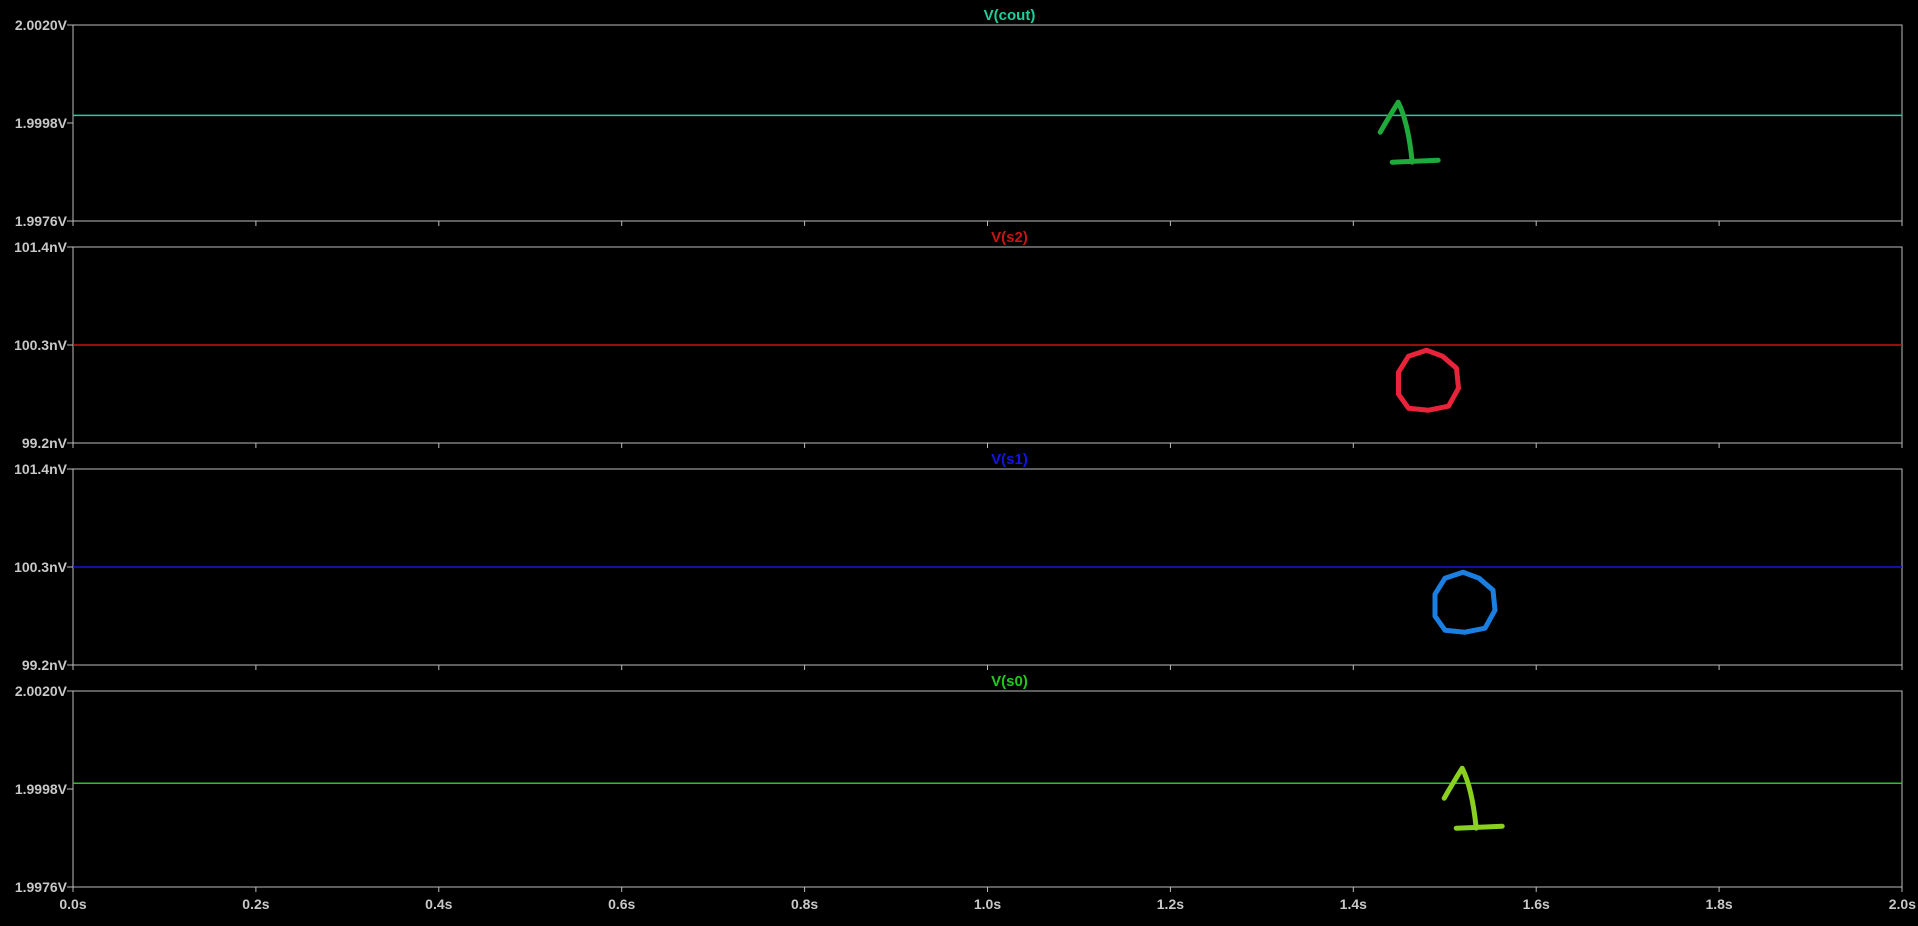 This screenshot has height=926, width=1918. Describe the element at coordinates (1441, 465) in the screenshot. I see `handwritten-annotations` at that location.